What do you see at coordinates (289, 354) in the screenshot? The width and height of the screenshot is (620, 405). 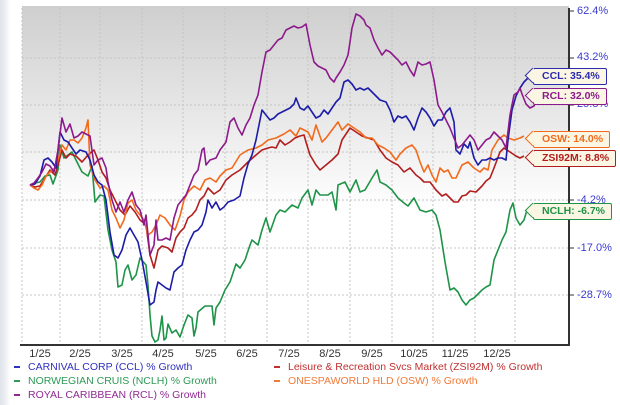 I see `x-tick-label: 7/25` at bounding box center [289, 354].